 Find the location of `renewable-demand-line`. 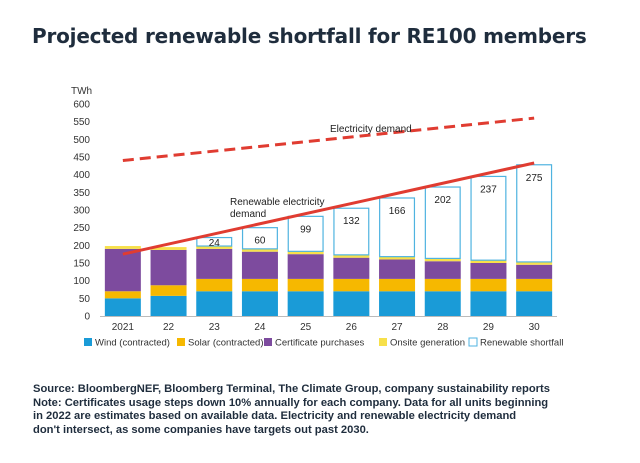

renewable-demand-line is located at coordinates (328, 208).